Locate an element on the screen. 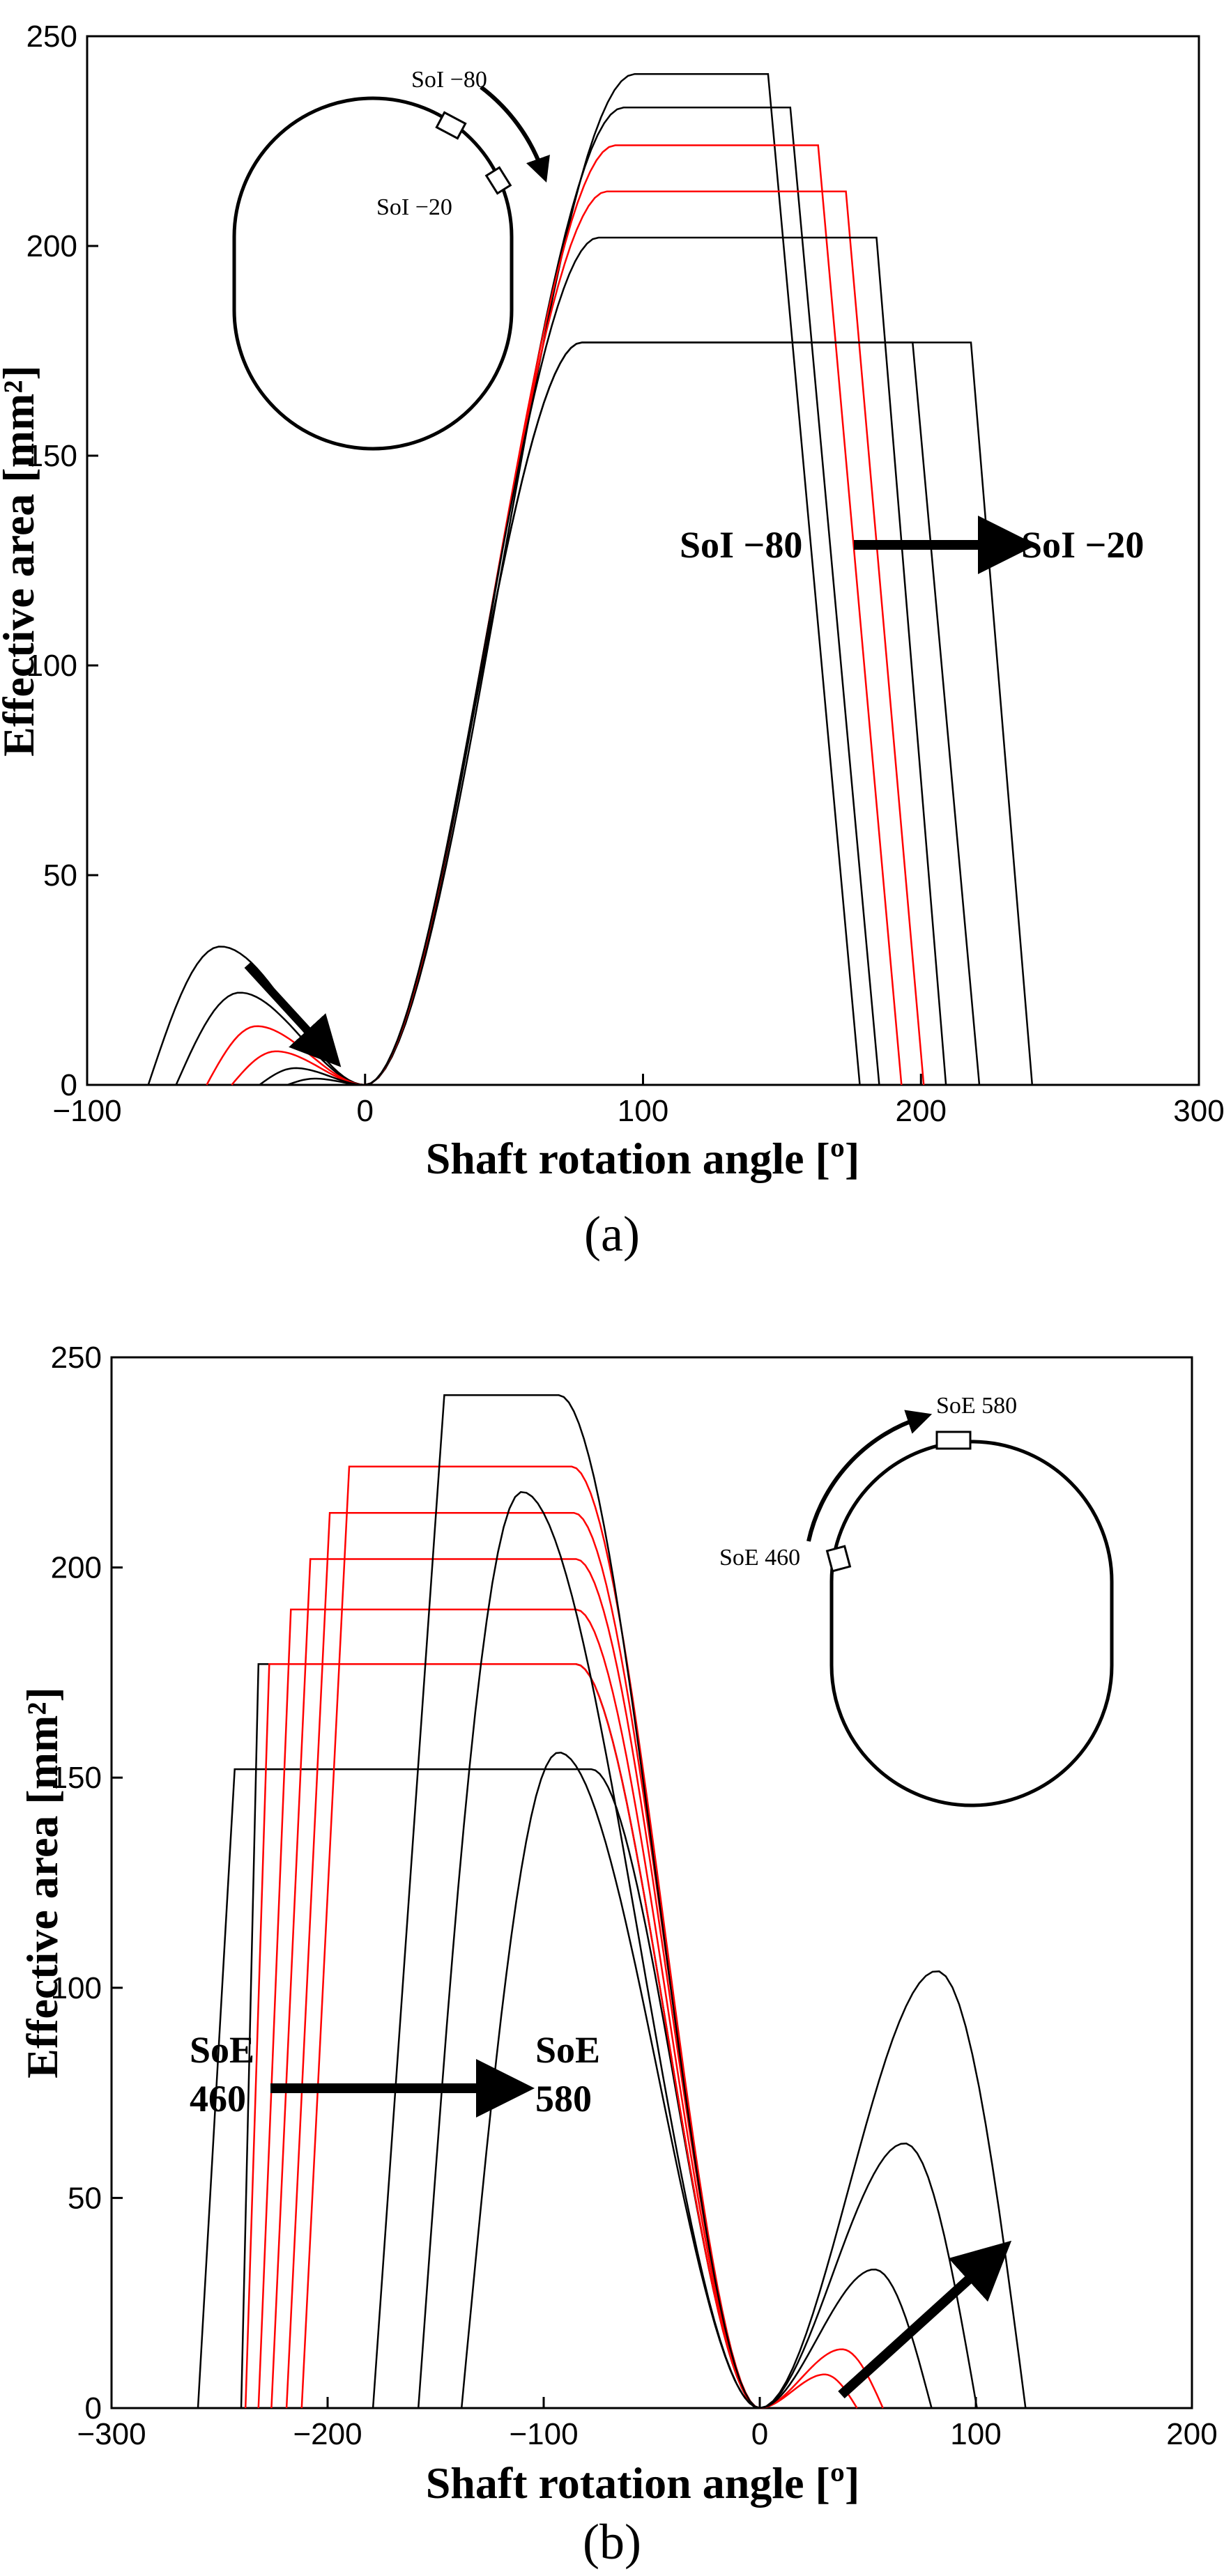 This screenshot has height=2576, width=1224. panel-a-x-axis-title: Shaft rotation angle [º] is located at coordinates (643, 1158).